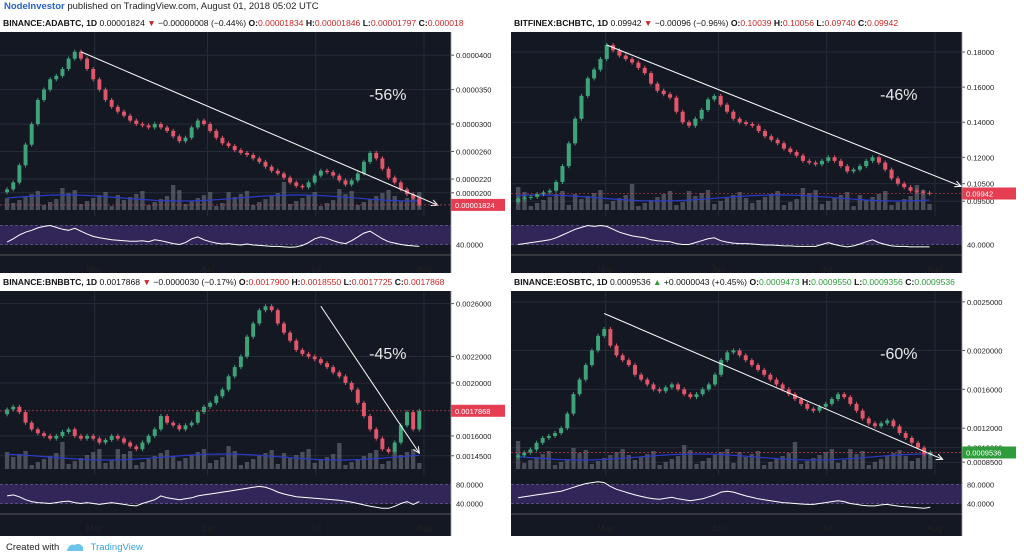  I want to click on month-label: May, so click(606, 528).